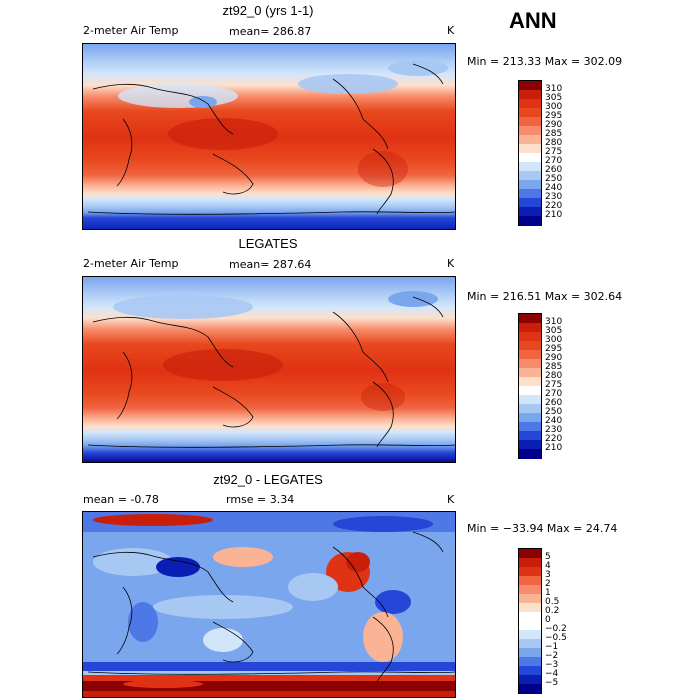 The image size is (700, 700). Describe the element at coordinates (556, 629) in the screenshot. I see `colorbar-tick-label: −0.2` at that location.